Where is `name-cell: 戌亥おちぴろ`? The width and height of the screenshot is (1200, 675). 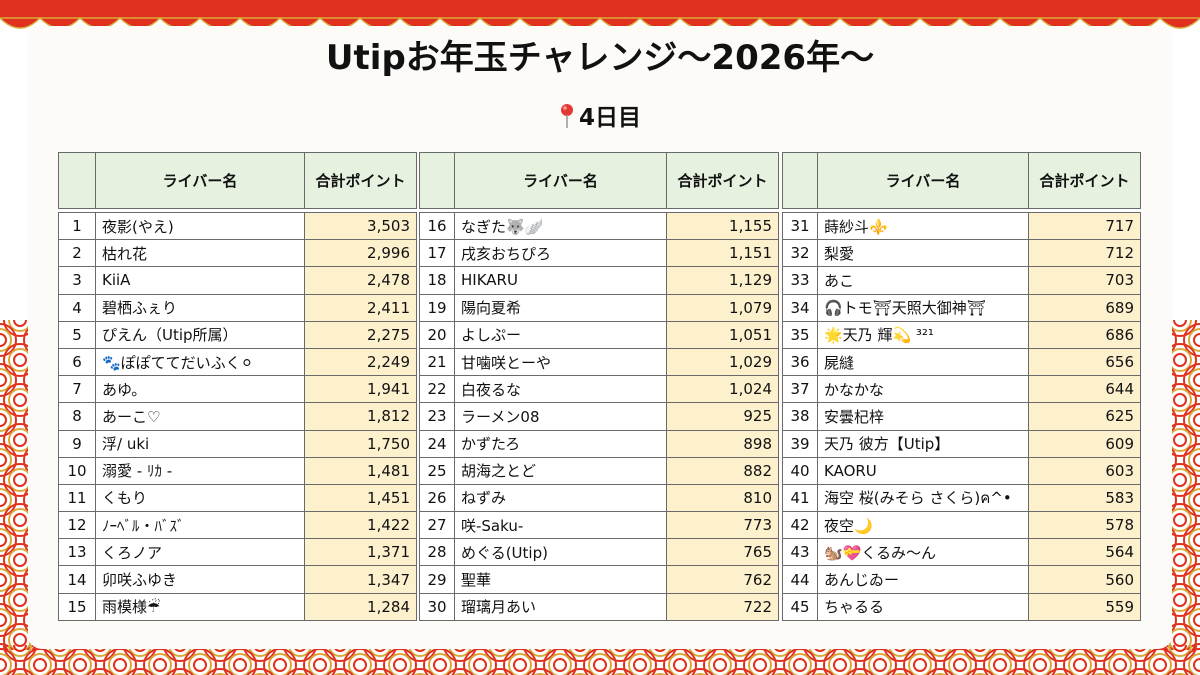 name-cell: 戌亥おちぴろ is located at coordinates (560, 253).